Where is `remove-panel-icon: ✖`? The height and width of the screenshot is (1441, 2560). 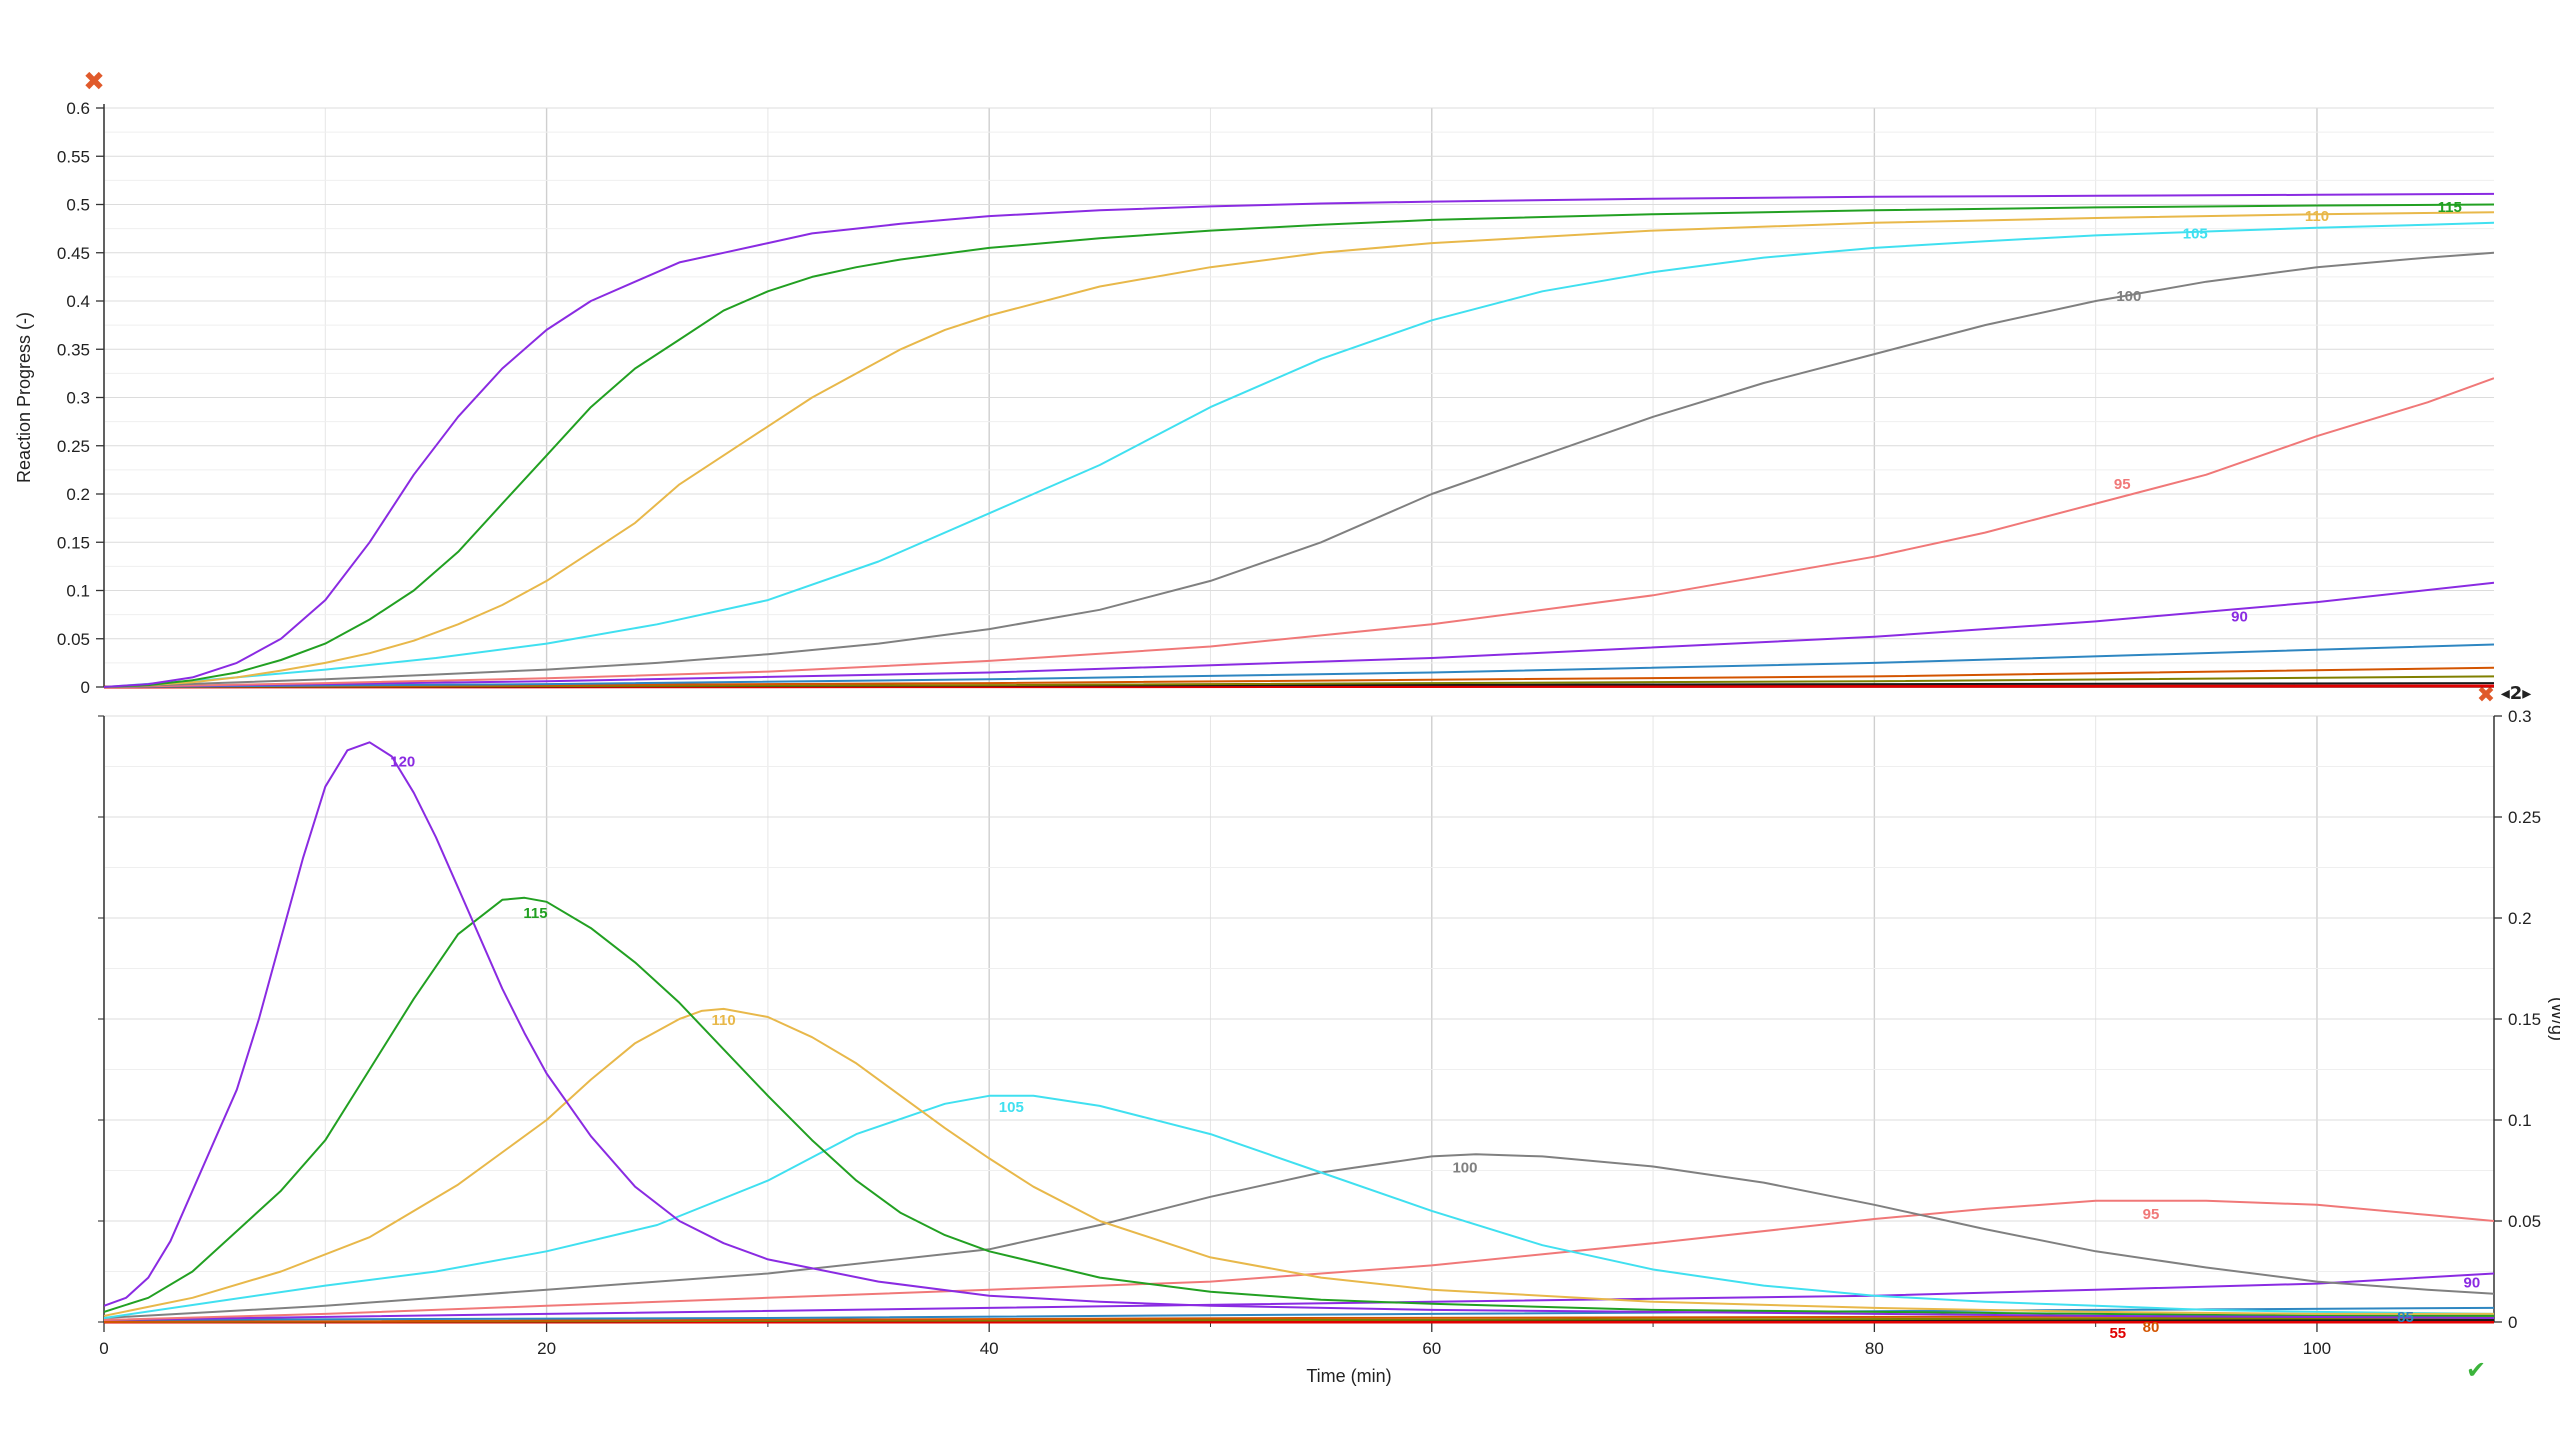 remove-panel-icon: ✖ is located at coordinates (2486, 695).